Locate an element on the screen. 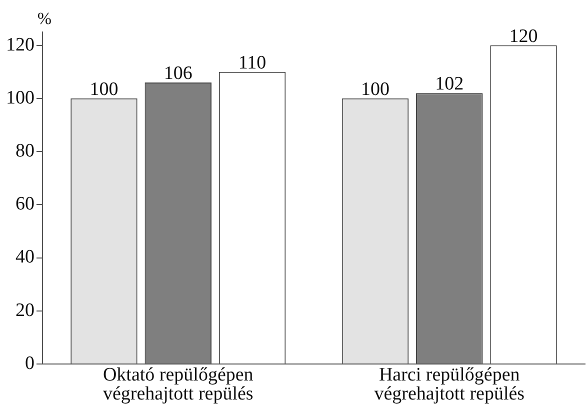 The image size is (587, 406). x-tick-label: Harci repülőgépen végrehajtott repülés is located at coordinates (449, 384).